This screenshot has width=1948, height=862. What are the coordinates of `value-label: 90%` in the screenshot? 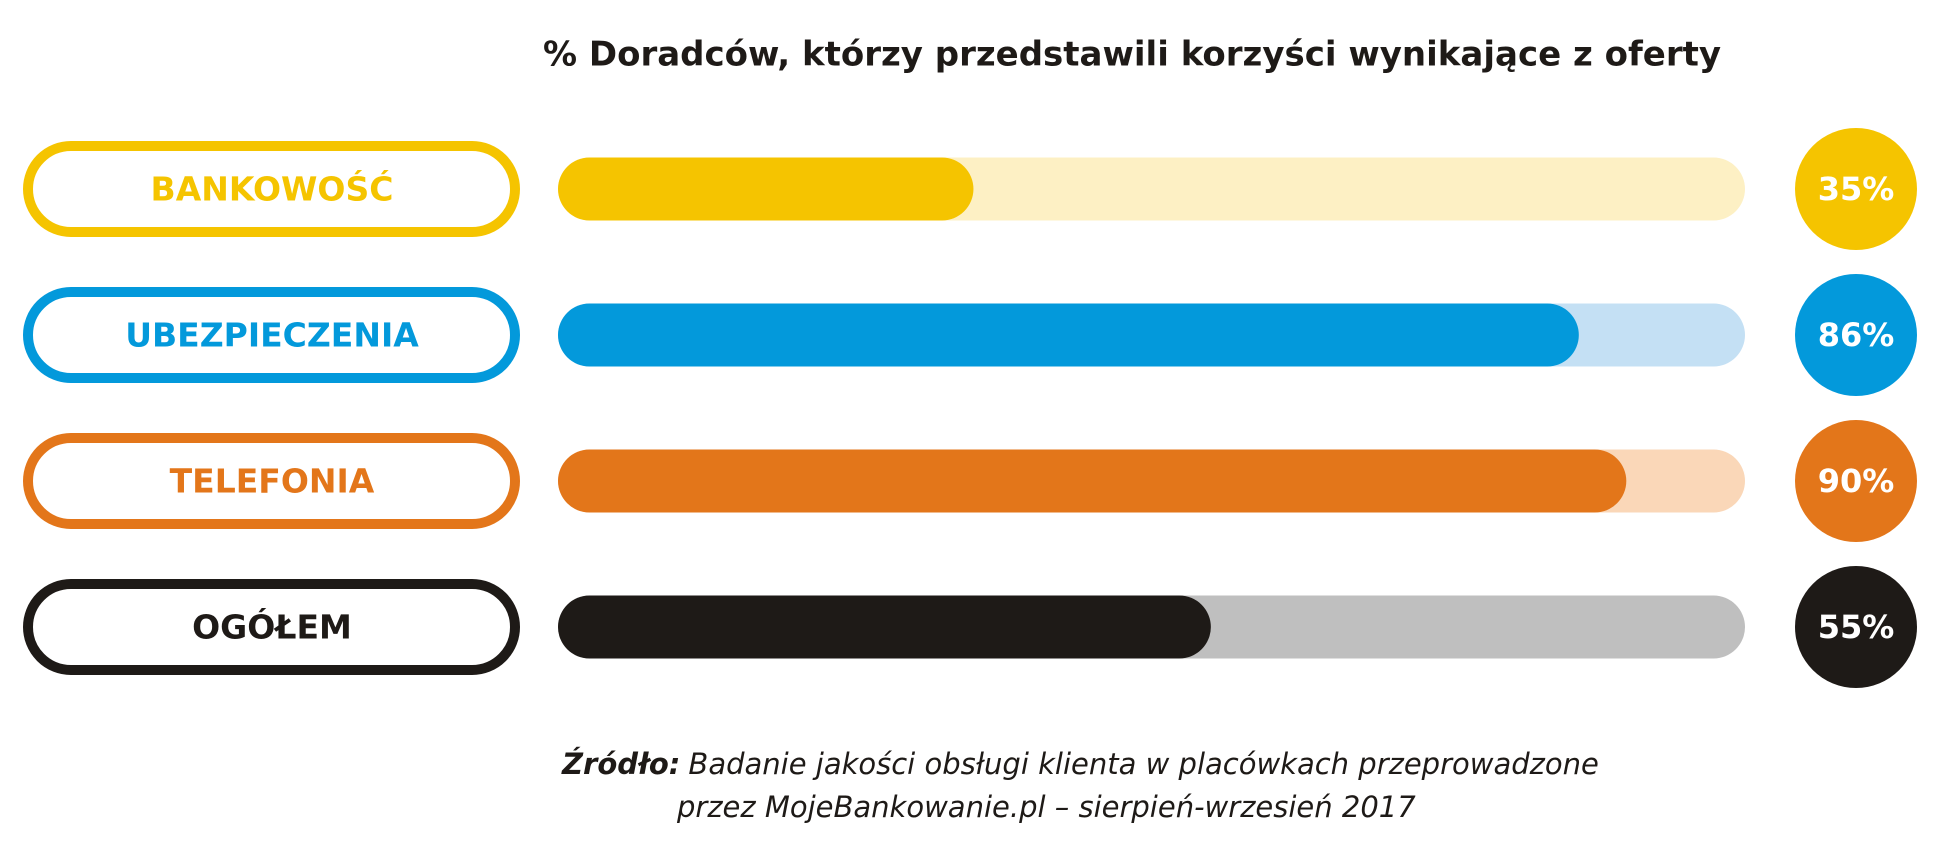 It's located at (1856, 481).